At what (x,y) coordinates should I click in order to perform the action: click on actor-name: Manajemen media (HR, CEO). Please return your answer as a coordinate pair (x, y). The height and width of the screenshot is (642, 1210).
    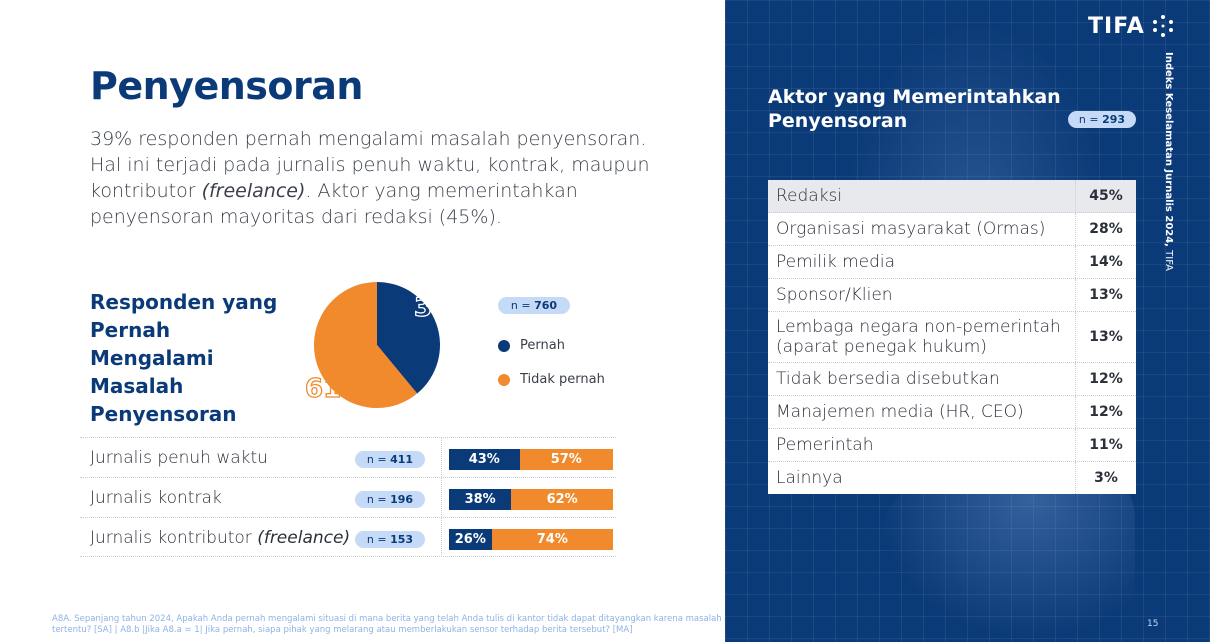
    Looking at the image, I should click on (922, 412).